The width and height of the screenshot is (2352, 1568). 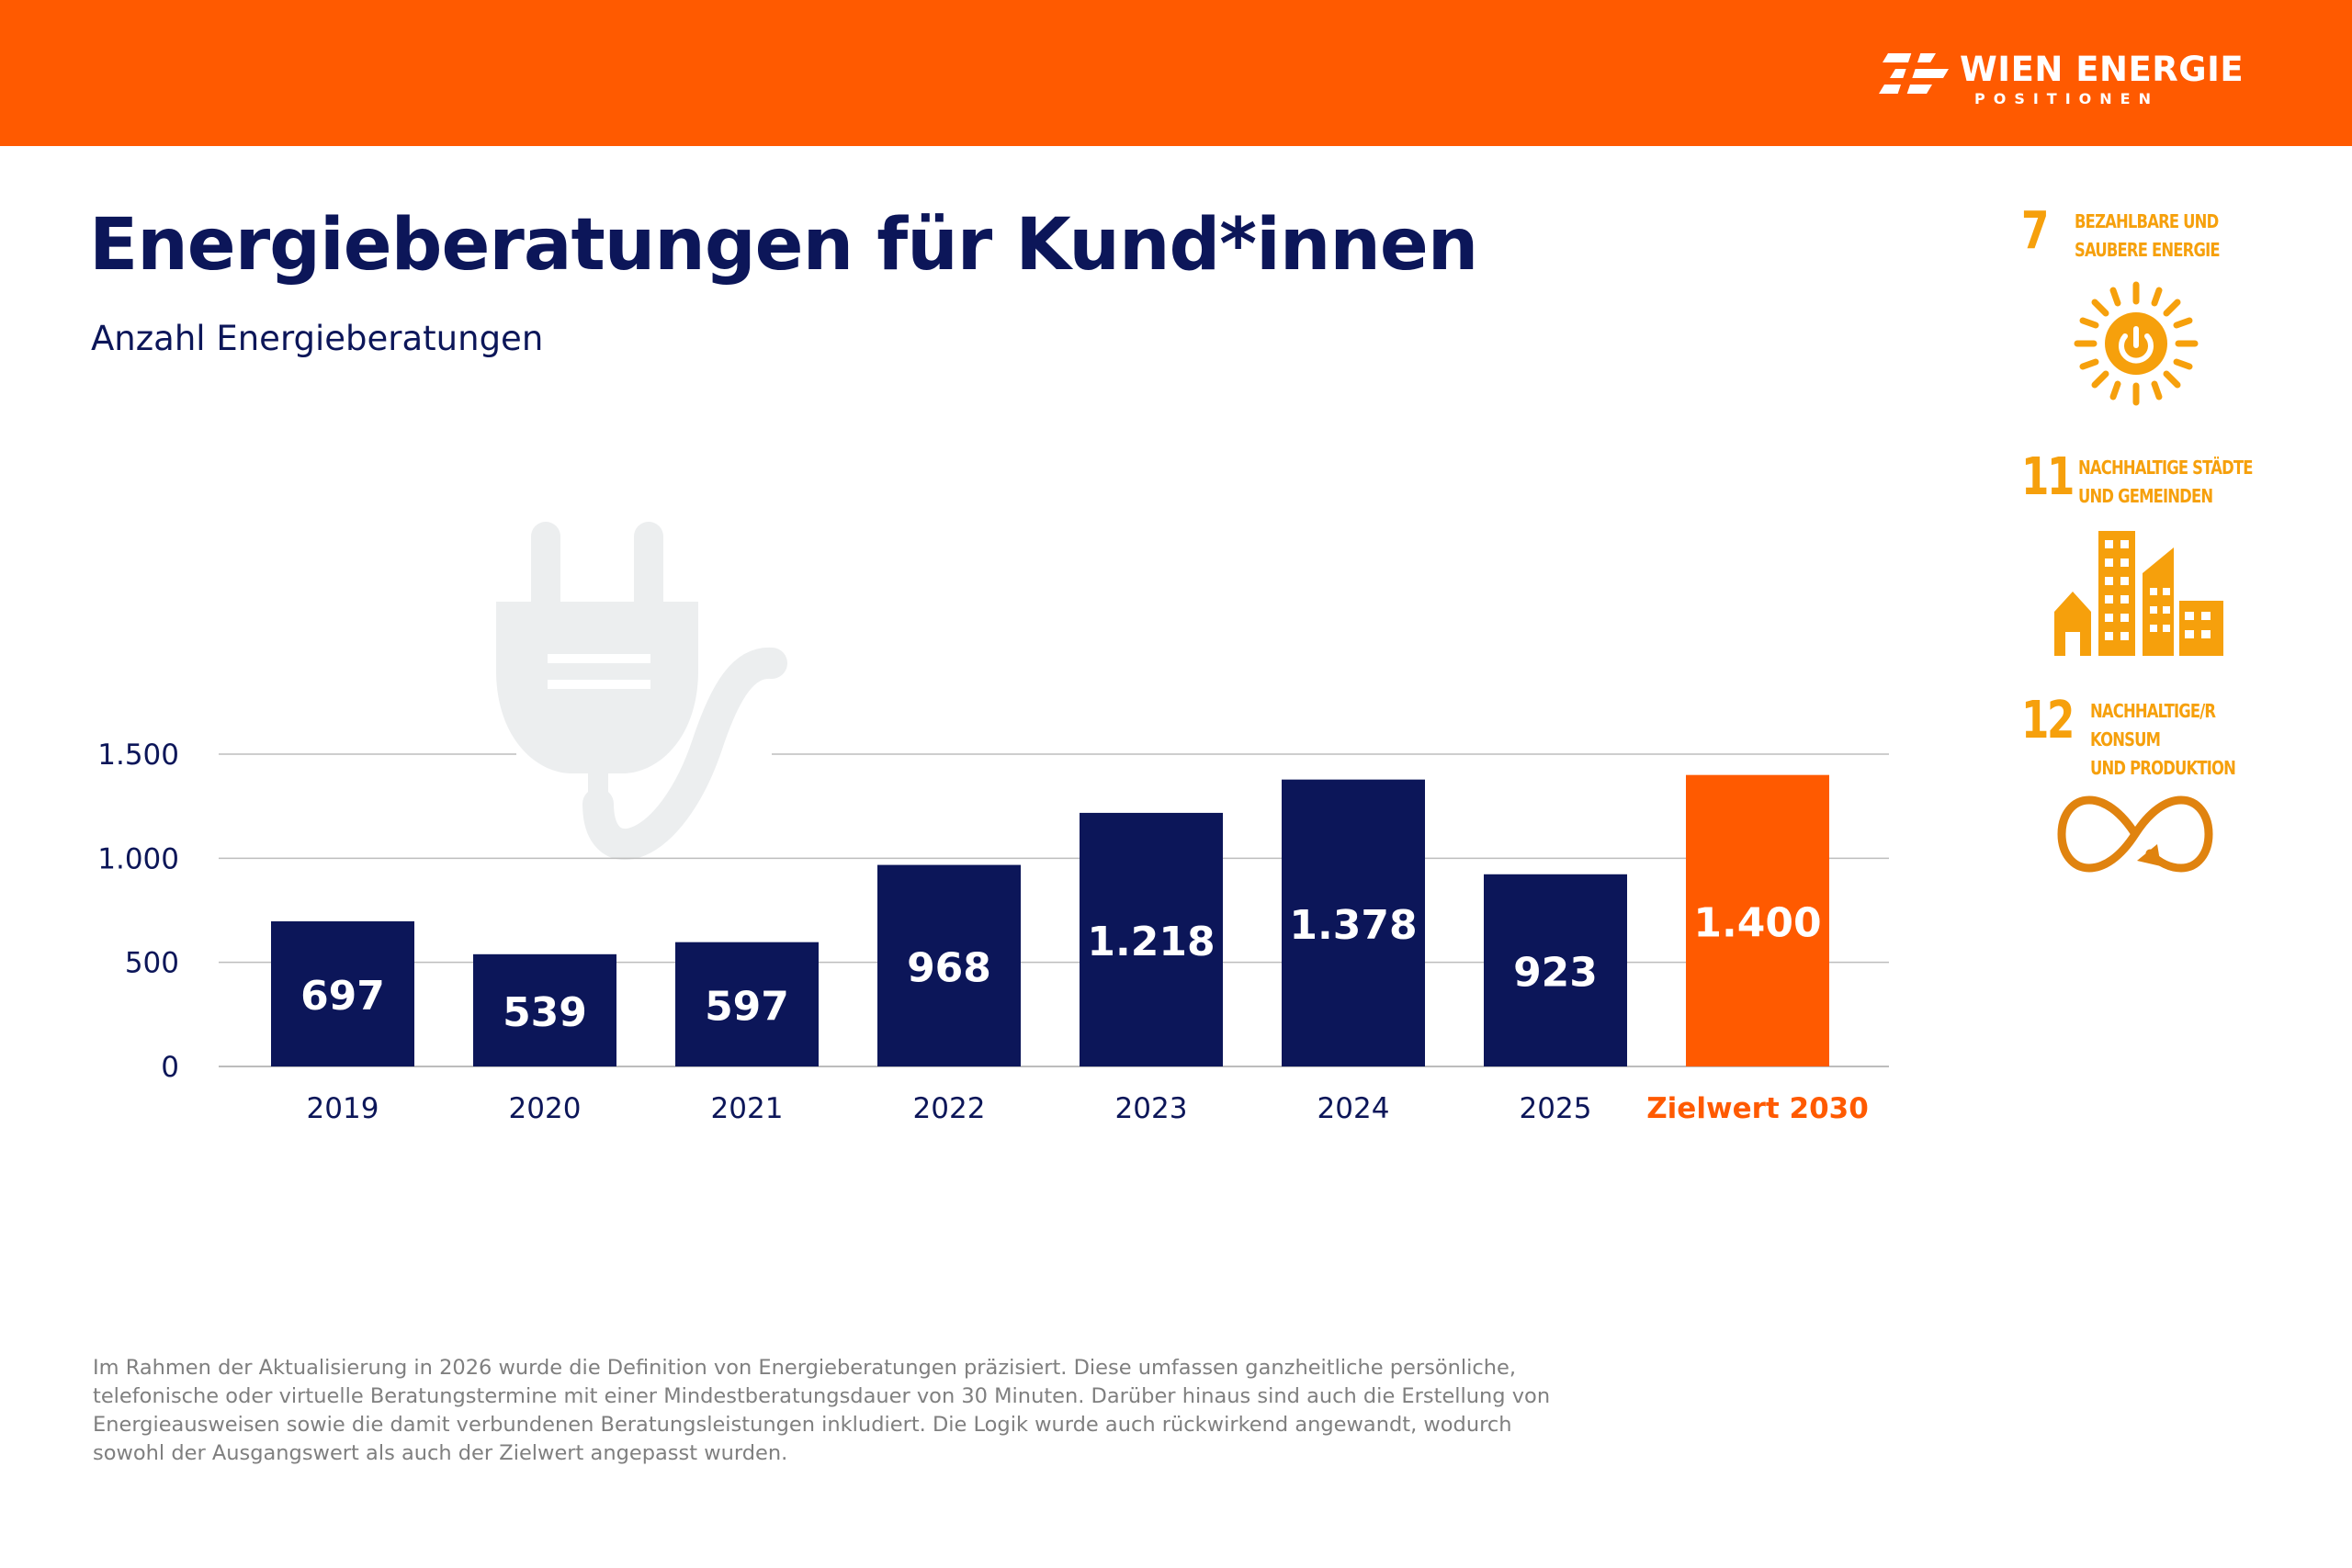 I want to click on y-tick-label: 500, so click(x=152, y=963).